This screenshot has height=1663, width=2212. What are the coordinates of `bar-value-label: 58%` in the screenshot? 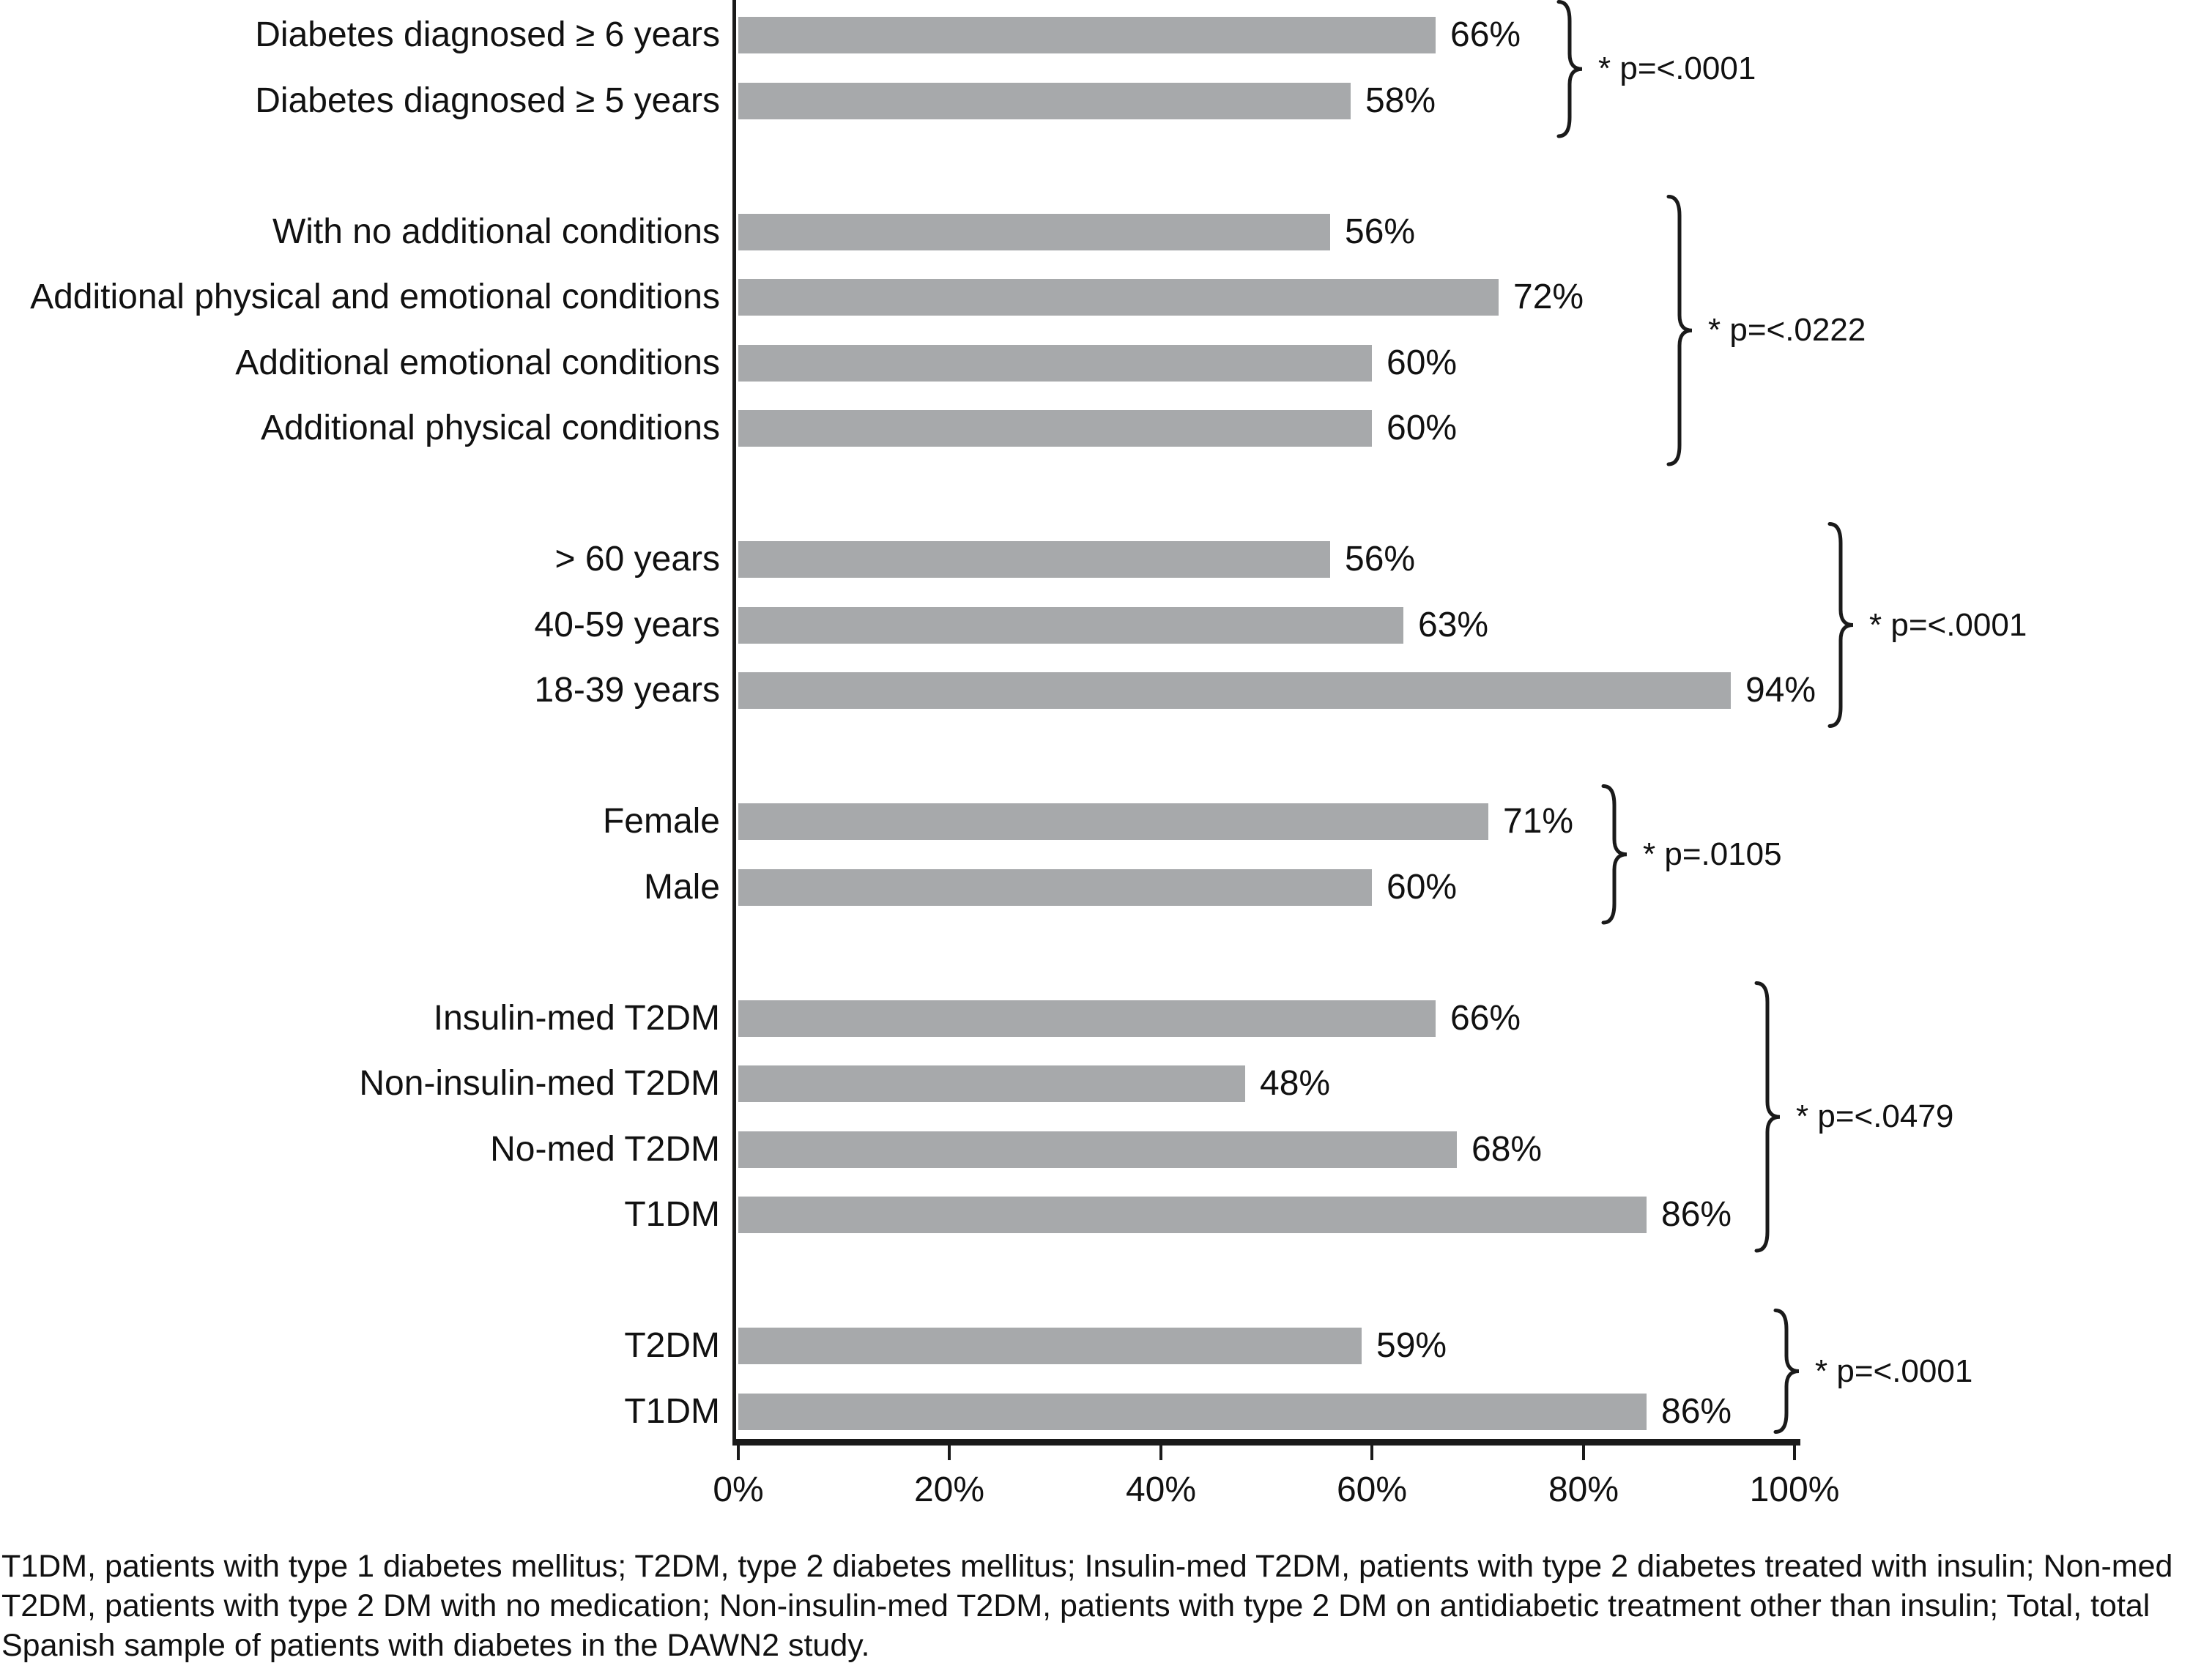 It's located at (1400, 100).